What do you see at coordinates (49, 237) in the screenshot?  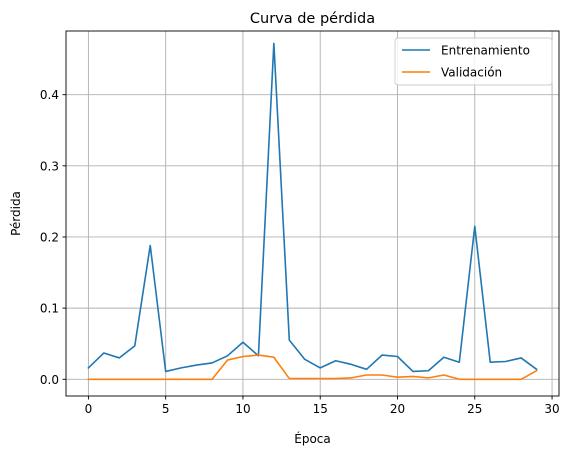 I see `y-tick-label: 0.2` at bounding box center [49, 237].